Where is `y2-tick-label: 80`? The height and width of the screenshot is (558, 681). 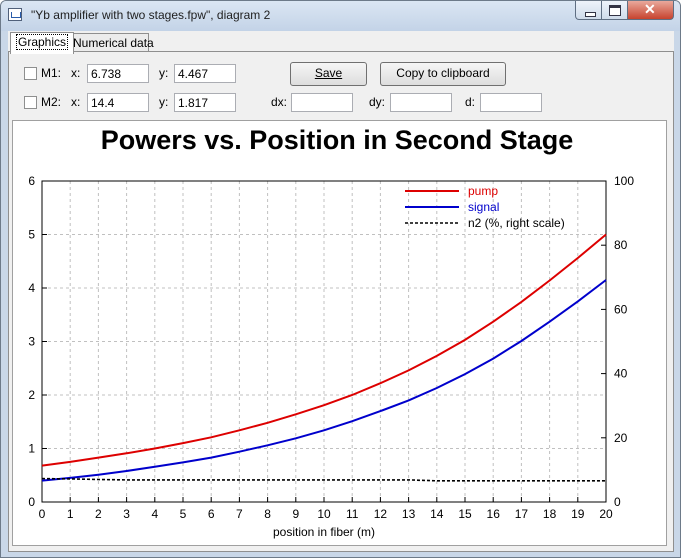
y2-tick-label: 80 is located at coordinates (621, 245).